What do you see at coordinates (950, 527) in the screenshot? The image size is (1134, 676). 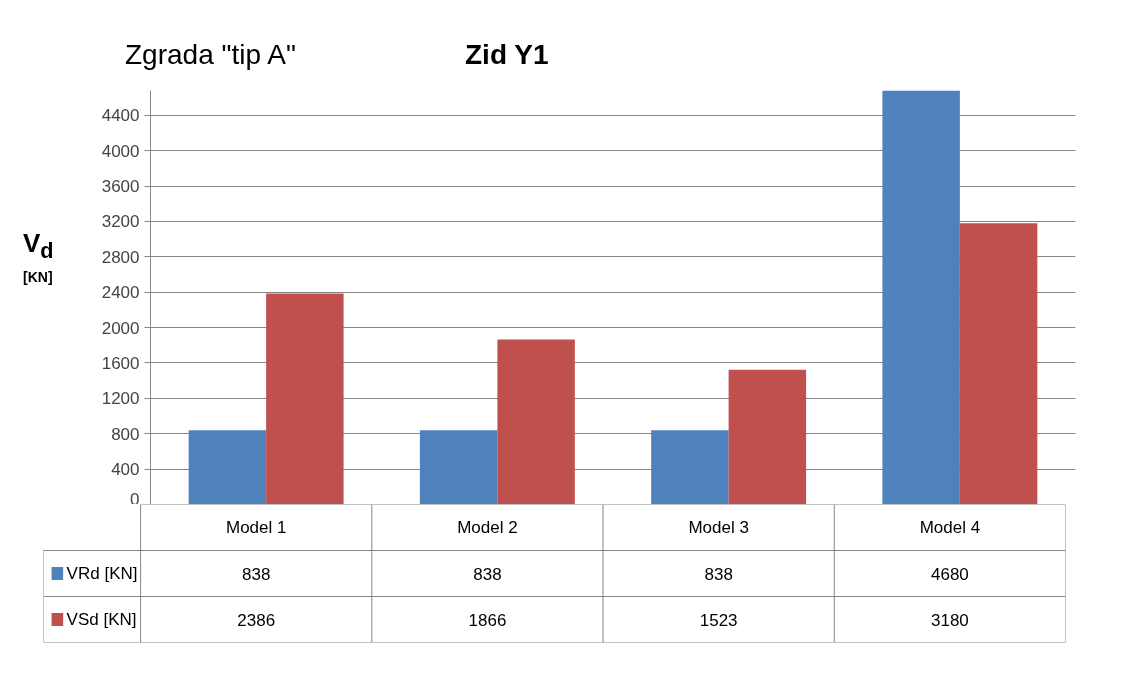 I see `x-tick-label: Model 4` at bounding box center [950, 527].